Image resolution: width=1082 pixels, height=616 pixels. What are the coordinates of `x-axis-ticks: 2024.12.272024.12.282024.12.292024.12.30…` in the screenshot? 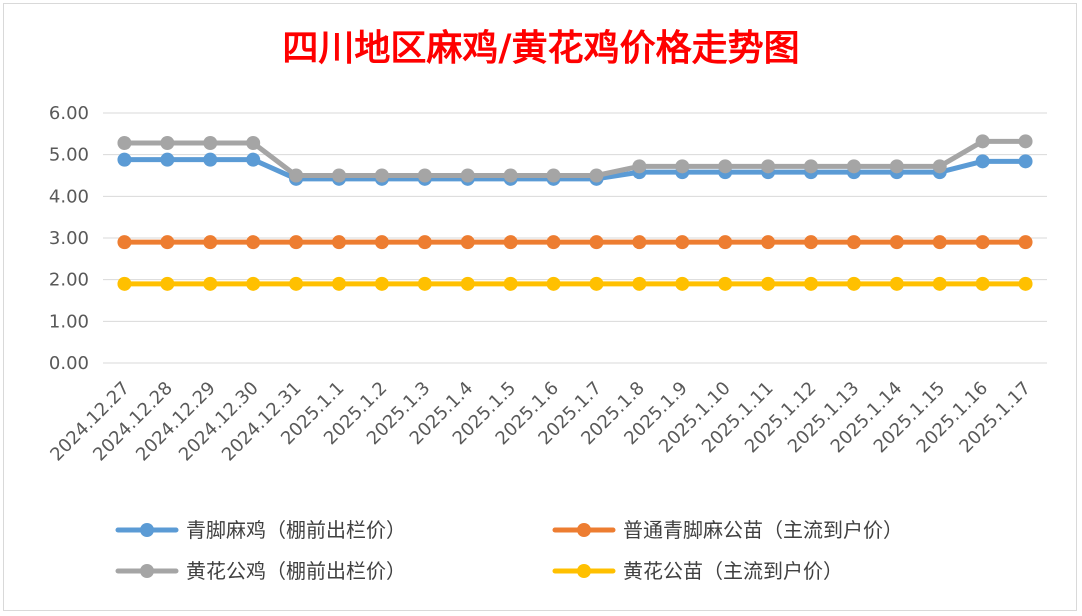 It's located at (540, 422).